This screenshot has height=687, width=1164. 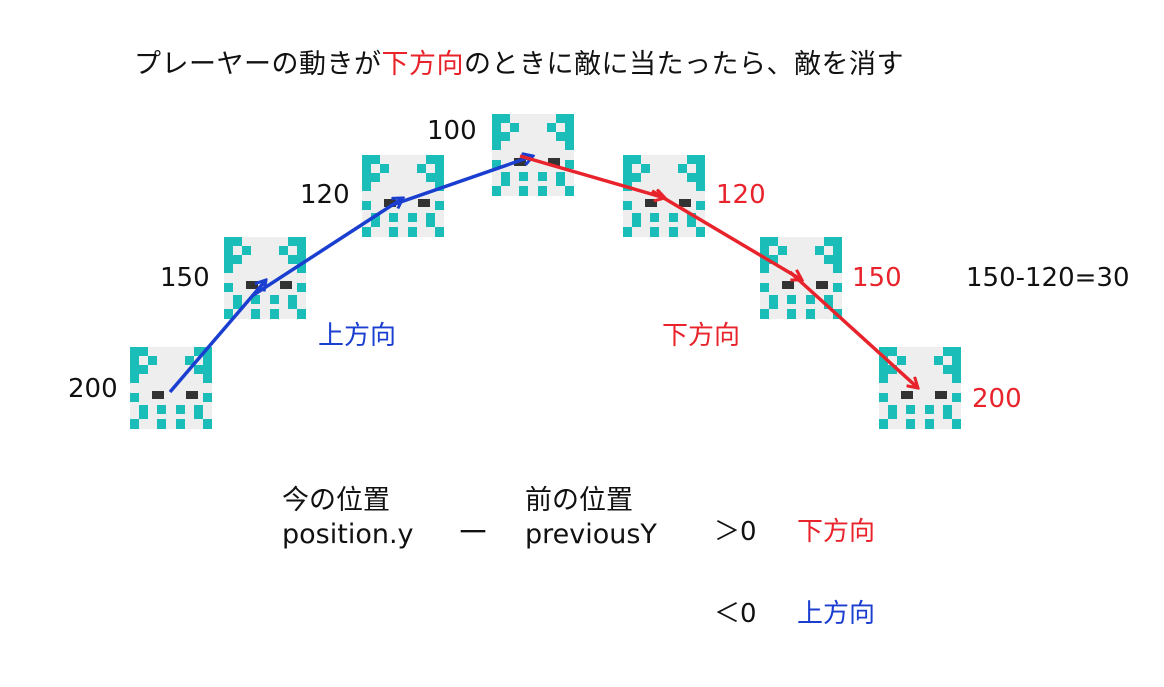 What do you see at coordinates (258, 64) in the screenshot?
I see `title-before: プレーヤーの動きが` at bounding box center [258, 64].